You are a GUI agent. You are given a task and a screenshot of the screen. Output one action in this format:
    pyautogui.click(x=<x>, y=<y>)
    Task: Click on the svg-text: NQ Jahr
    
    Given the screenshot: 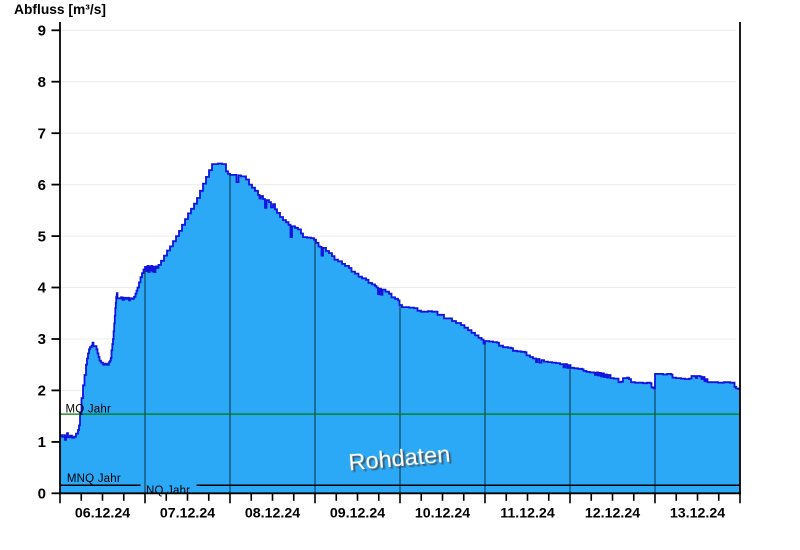 What is the action you would take?
    pyautogui.click(x=168, y=491)
    